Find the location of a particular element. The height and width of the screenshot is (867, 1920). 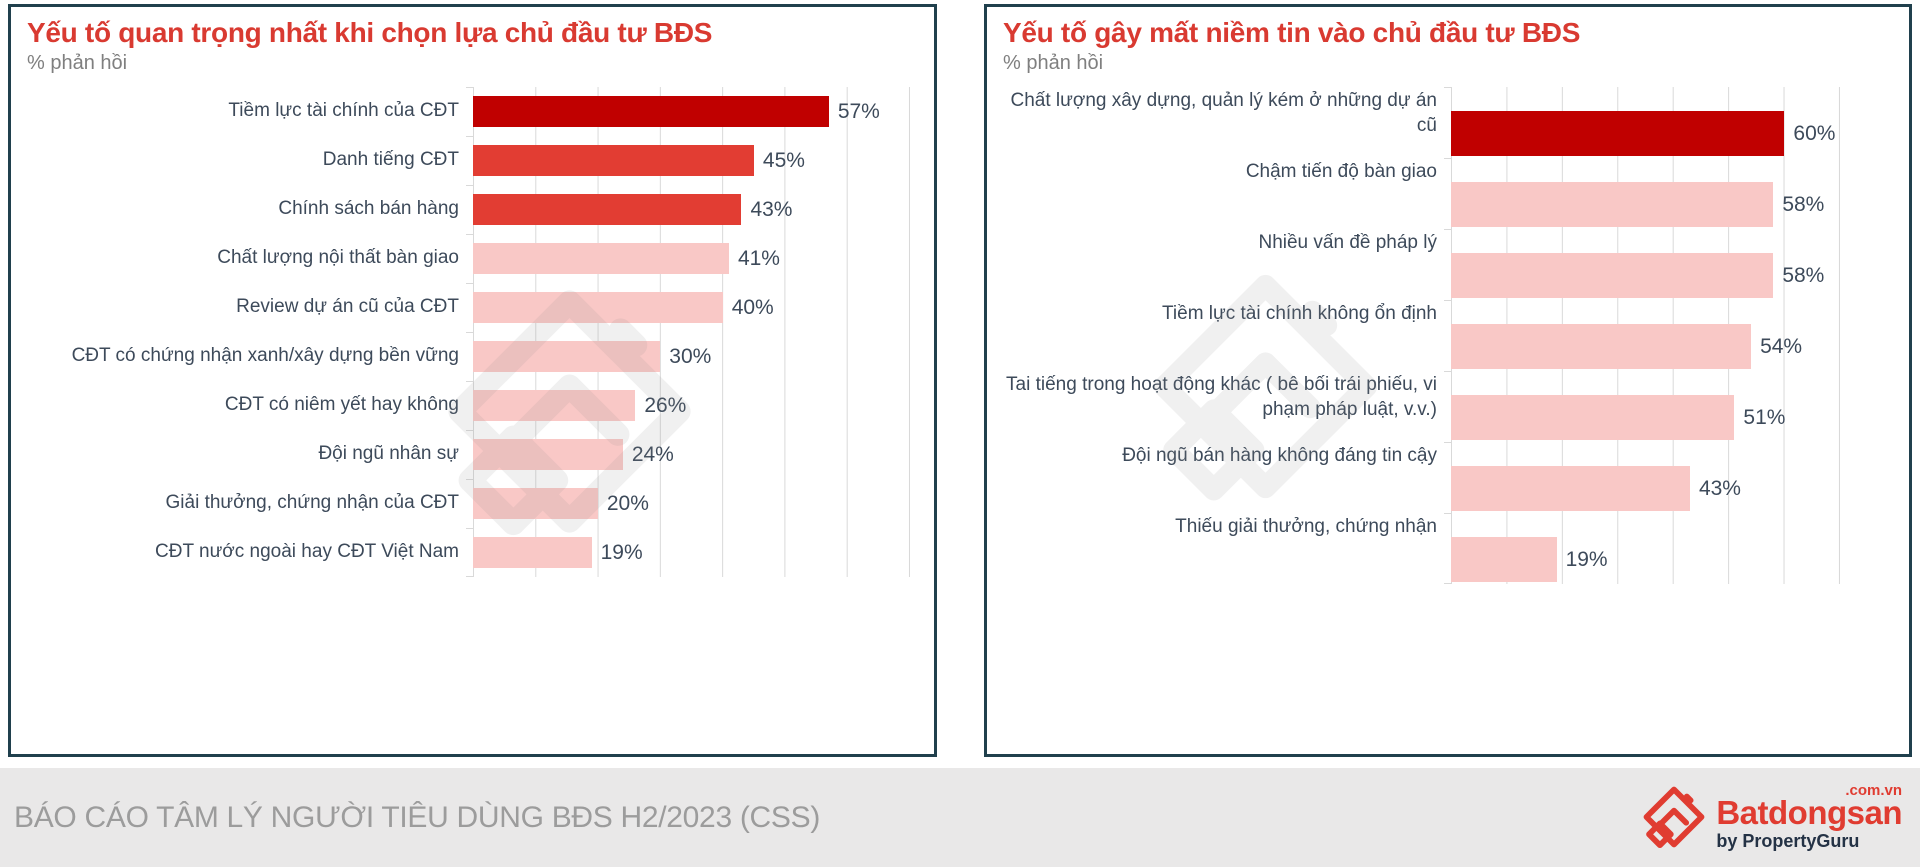

bar-row: CĐT nước ngoài hay CĐT Việt Nam 19% is located at coordinates (468, 552).